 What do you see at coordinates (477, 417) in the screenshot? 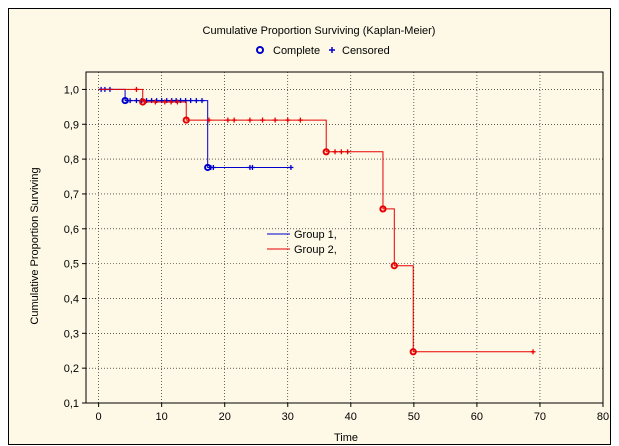
I see `x-tick-label: 60` at bounding box center [477, 417].